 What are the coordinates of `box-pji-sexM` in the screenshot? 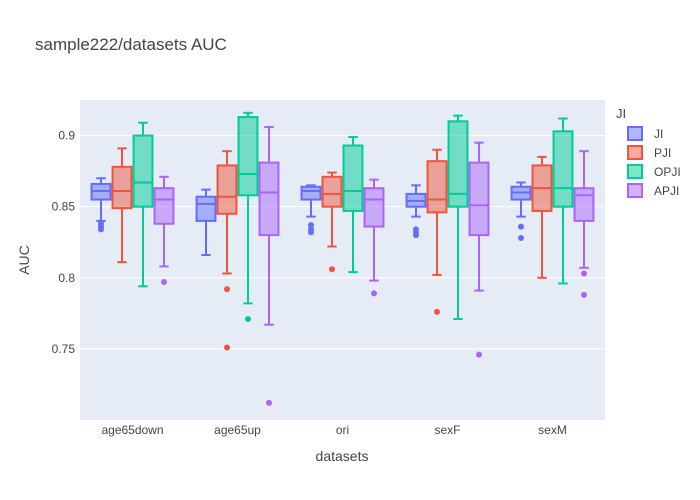 It's located at (542, 217).